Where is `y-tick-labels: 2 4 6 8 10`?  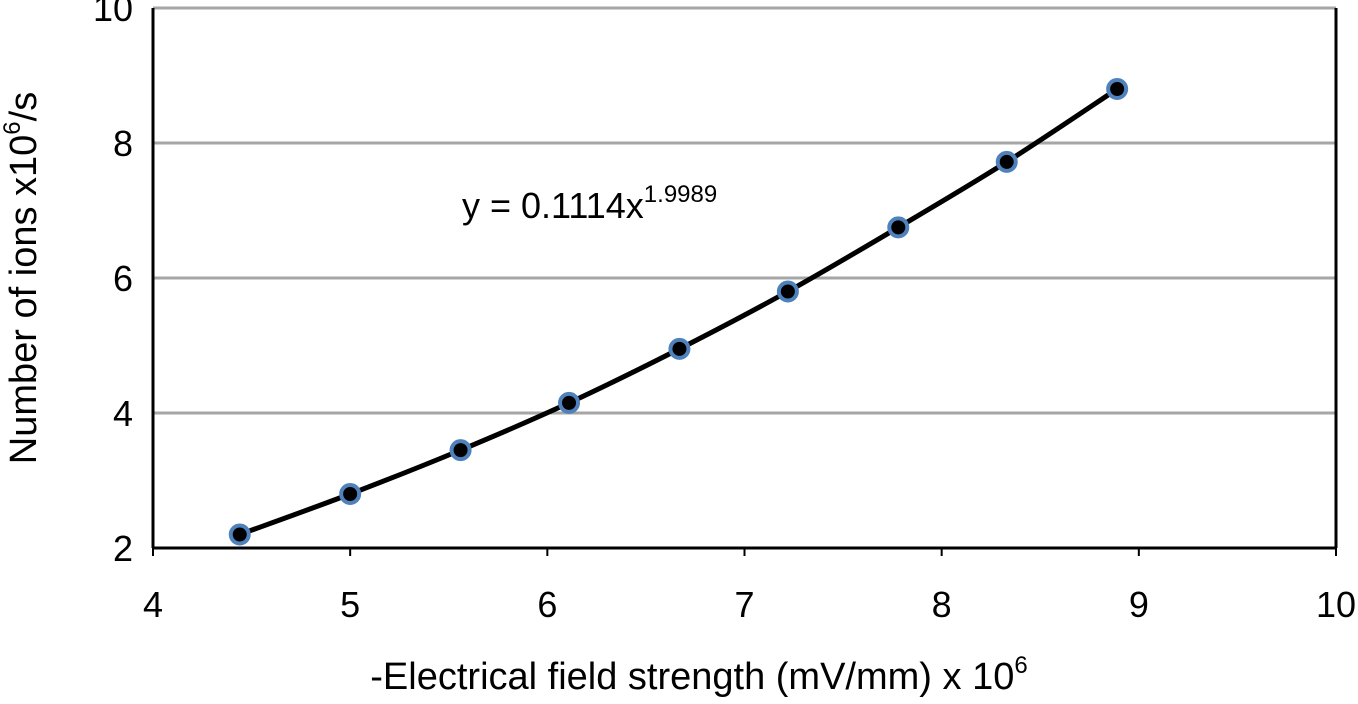
y-tick-labels: 2 4 6 8 10 is located at coordinates (113, 284).